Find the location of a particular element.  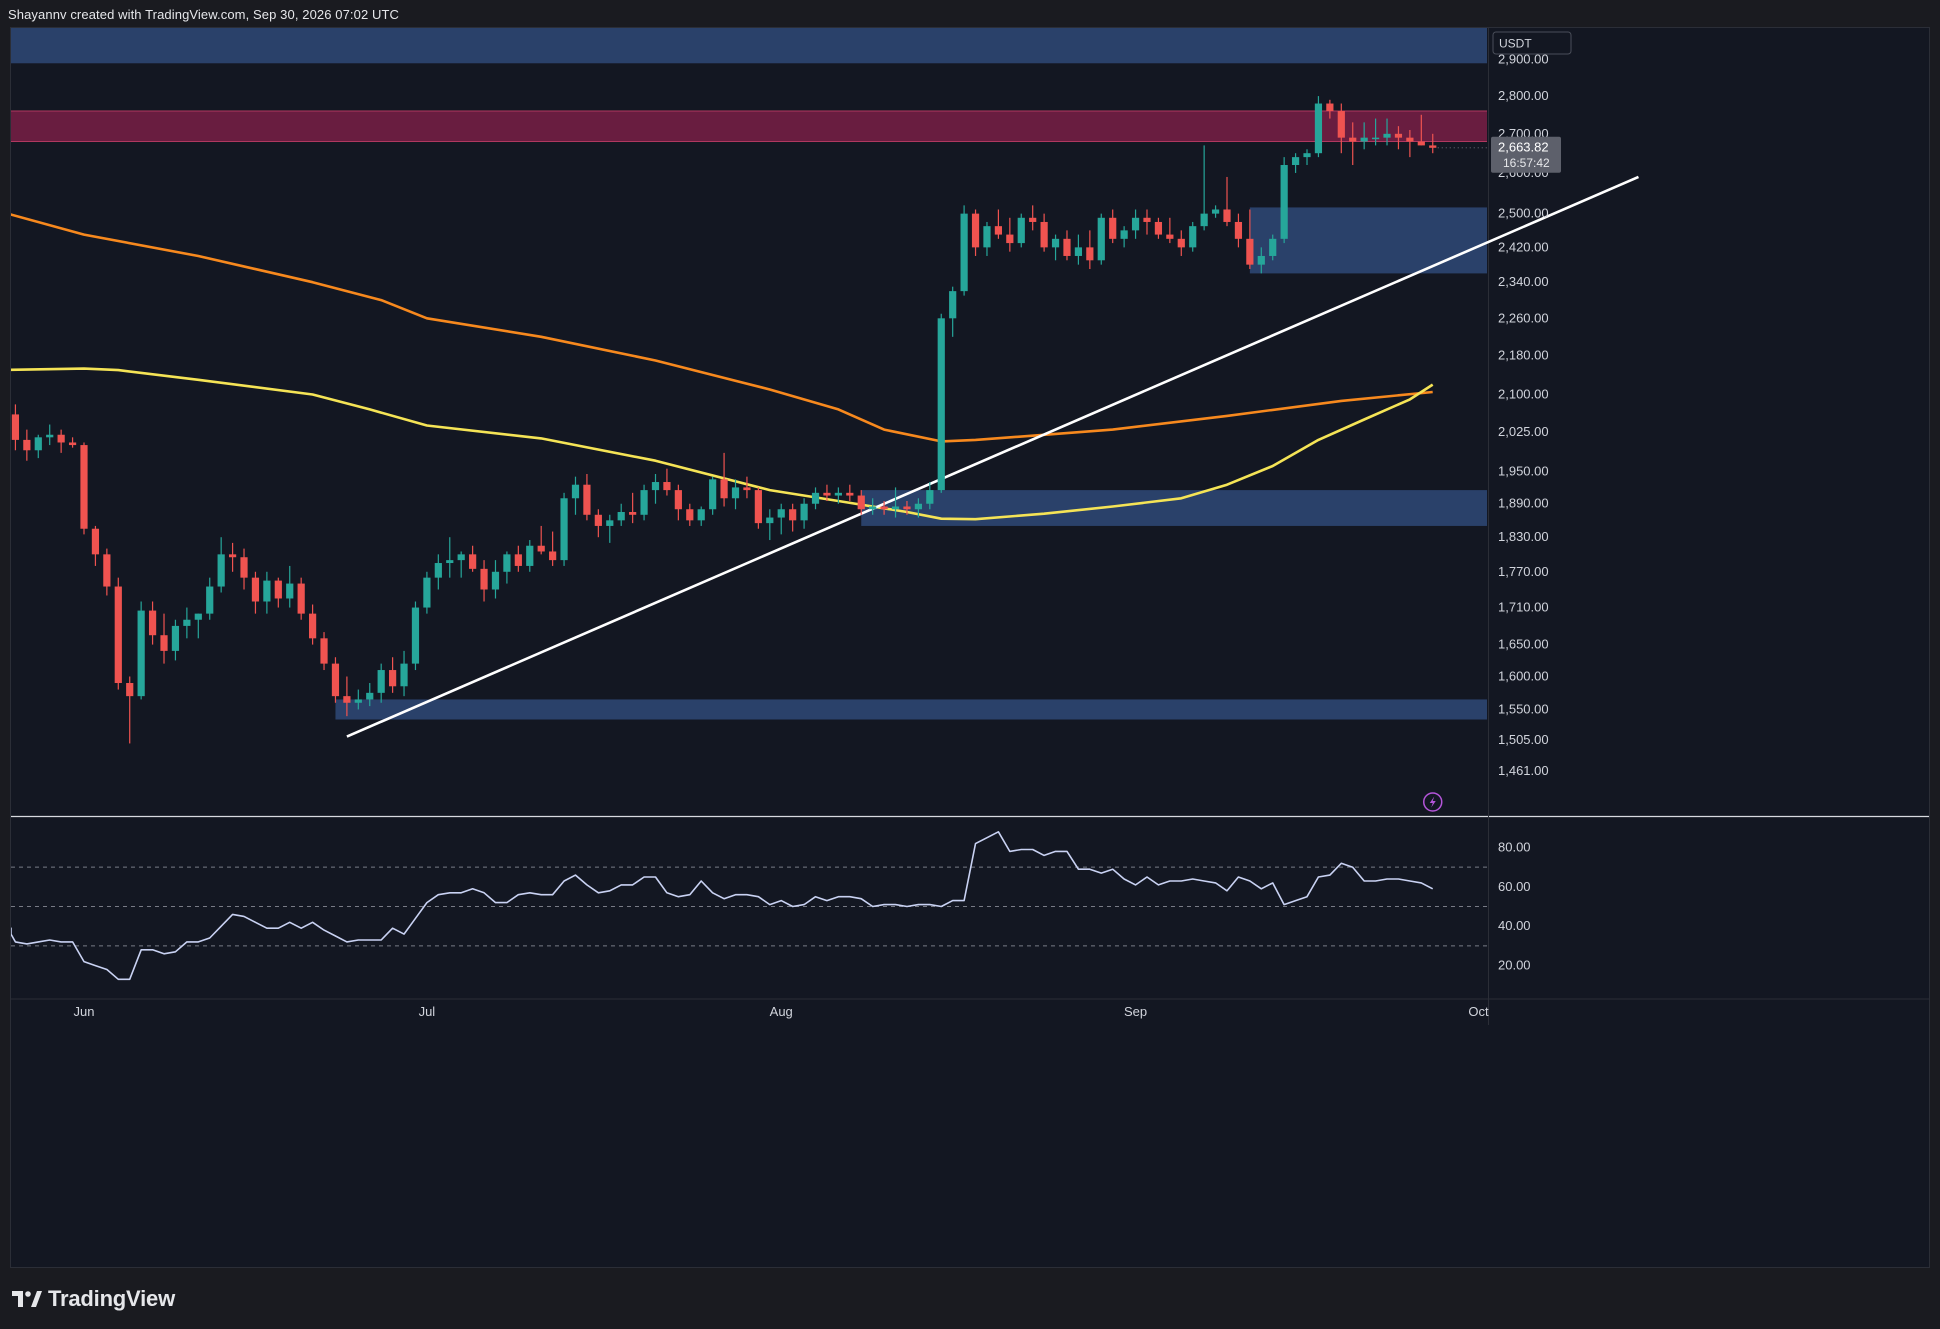

brand-name: TradingView is located at coordinates (111, 1298).